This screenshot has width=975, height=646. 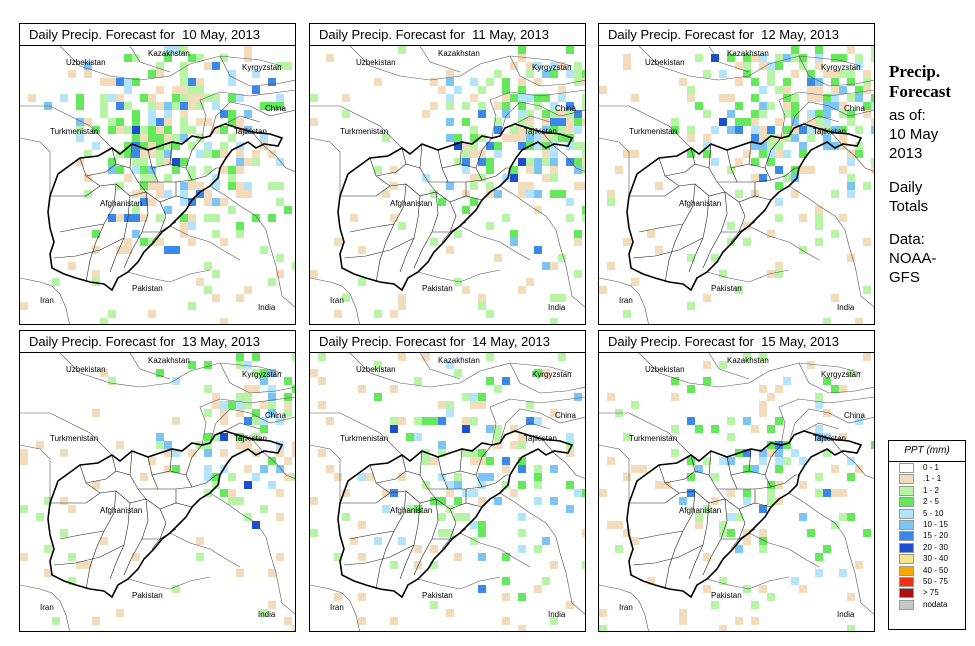 What do you see at coordinates (927, 593) in the screenshot?
I see `legend-item: > 75` at bounding box center [927, 593].